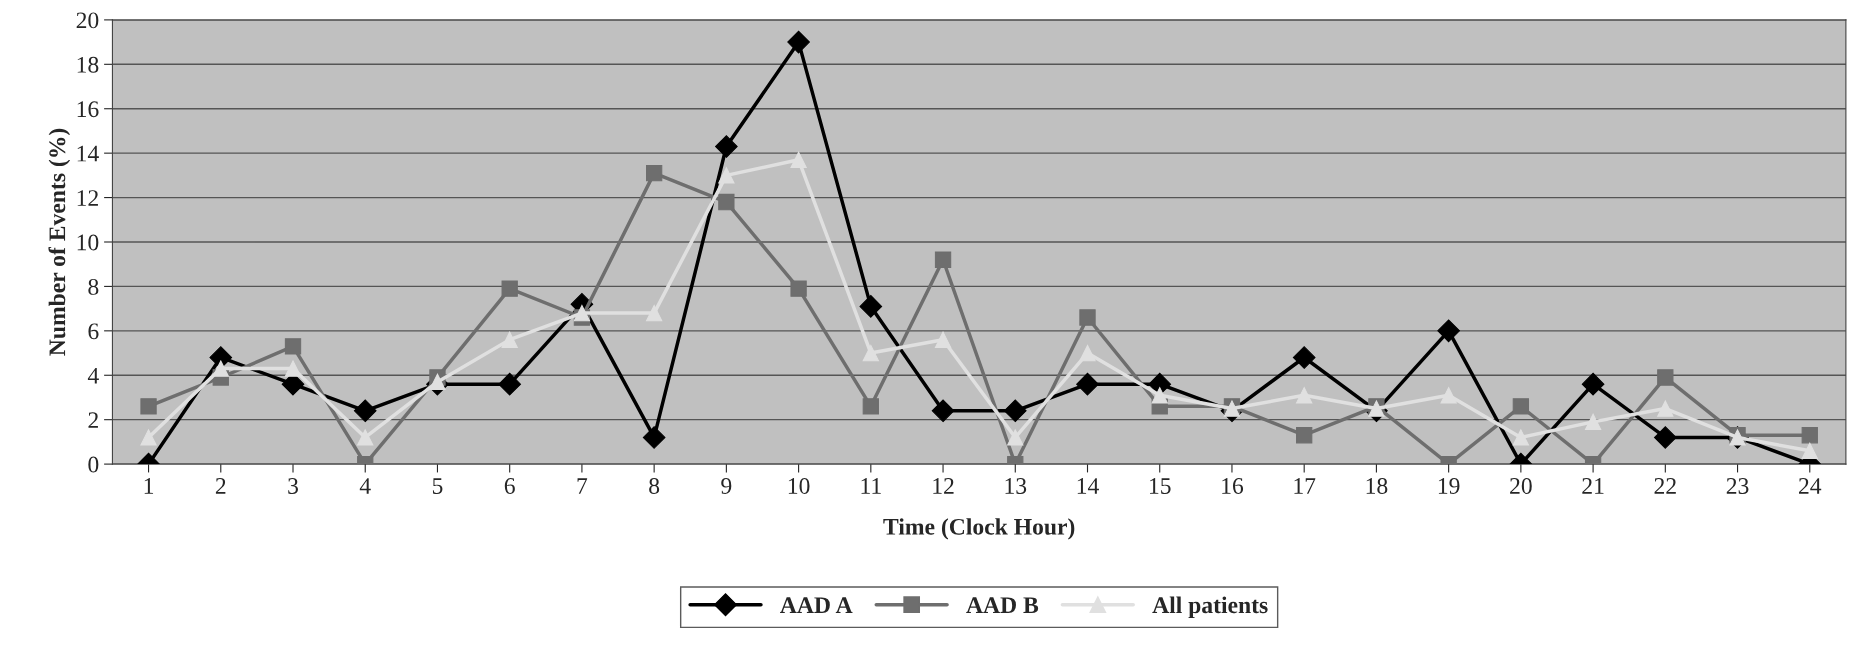 This screenshot has height=663, width=1874. I want to click on x-tick-label: 23, so click(1737, 486).